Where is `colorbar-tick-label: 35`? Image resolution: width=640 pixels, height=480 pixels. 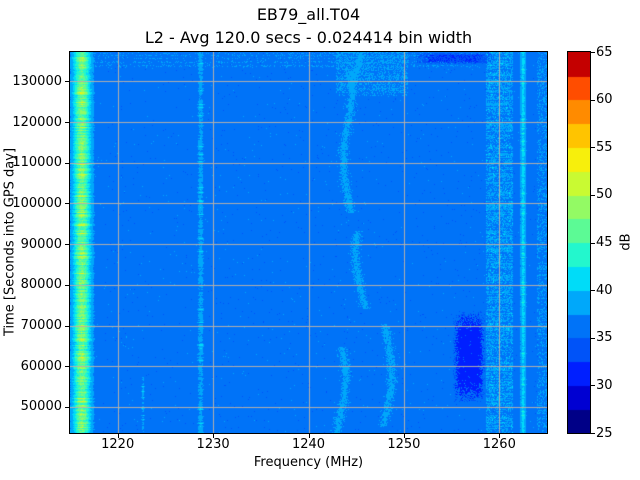
colorbar-tick-label: 35 is located at coordinates (604, 338).